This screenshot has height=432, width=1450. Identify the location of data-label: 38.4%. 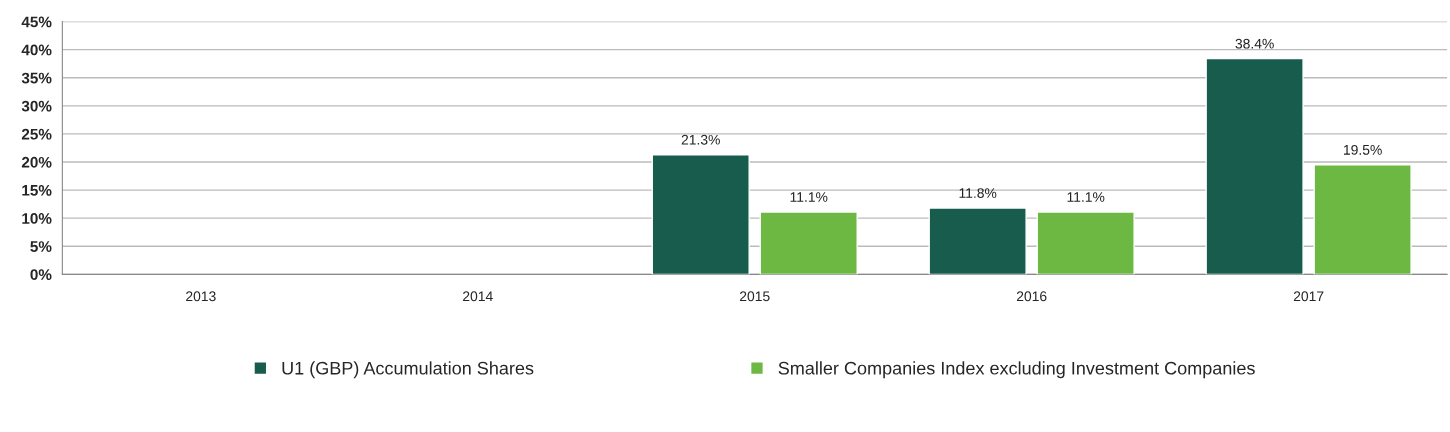
(1254, 43).